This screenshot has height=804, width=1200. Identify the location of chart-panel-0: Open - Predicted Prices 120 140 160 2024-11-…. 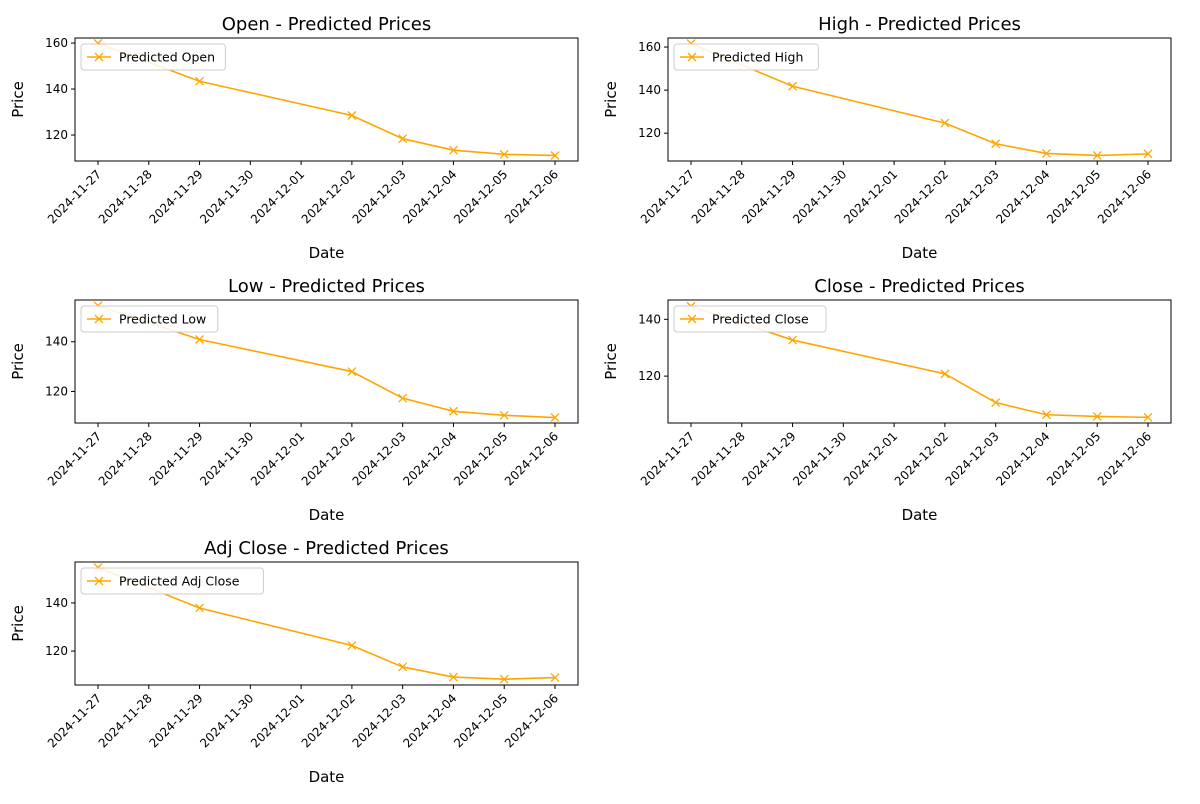
(294, 138).